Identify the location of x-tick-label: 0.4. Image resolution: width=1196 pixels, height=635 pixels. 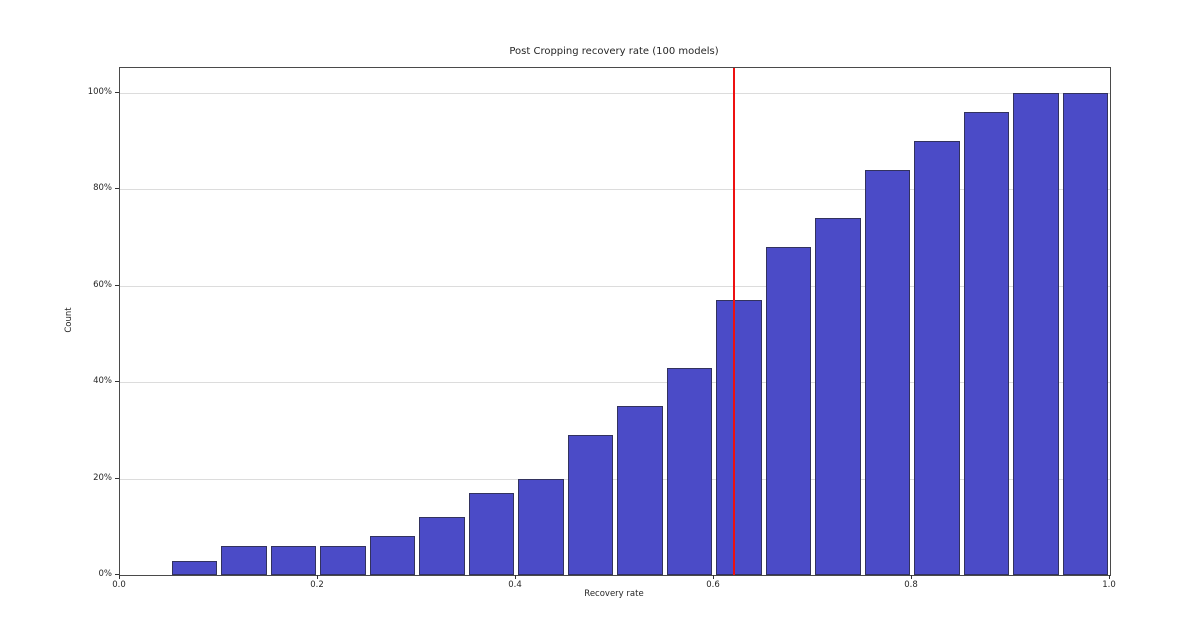
(515, 585).